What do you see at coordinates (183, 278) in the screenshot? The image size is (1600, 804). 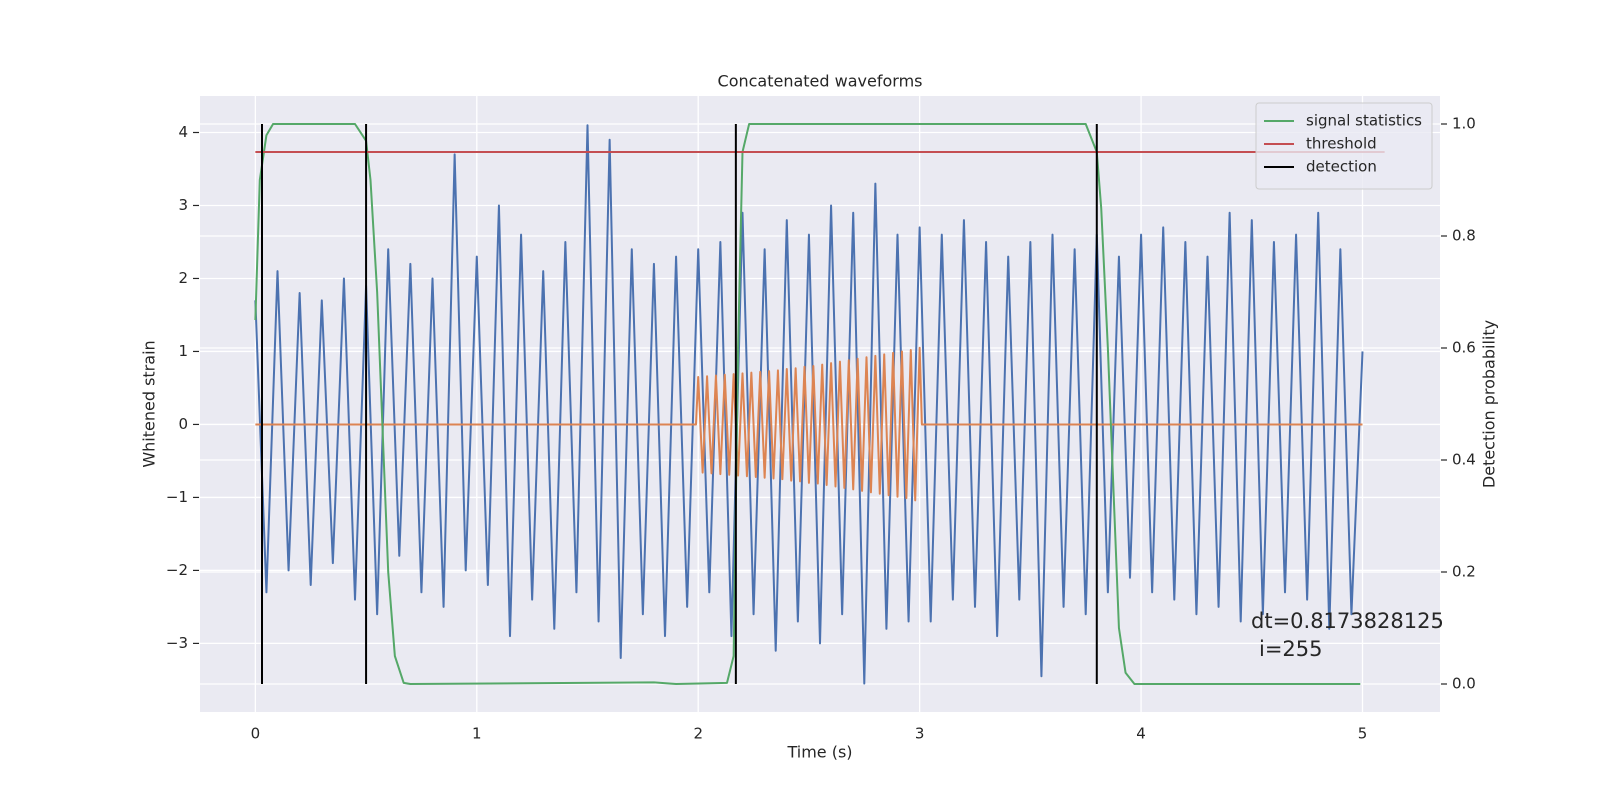 I see `y-tick-label: 2` at bounding box center [183, 278].